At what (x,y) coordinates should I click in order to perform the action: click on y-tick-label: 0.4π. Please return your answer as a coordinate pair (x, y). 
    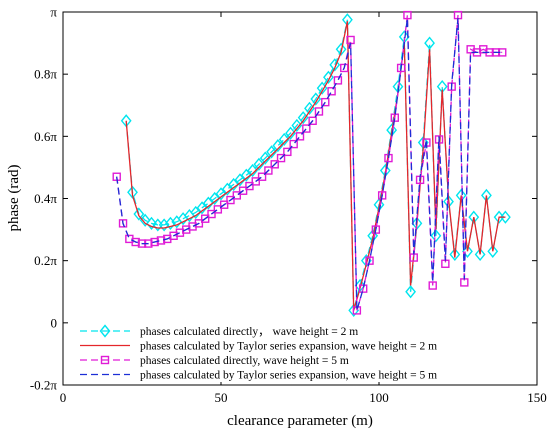
    Looking at the image, I should click on (45, 198).